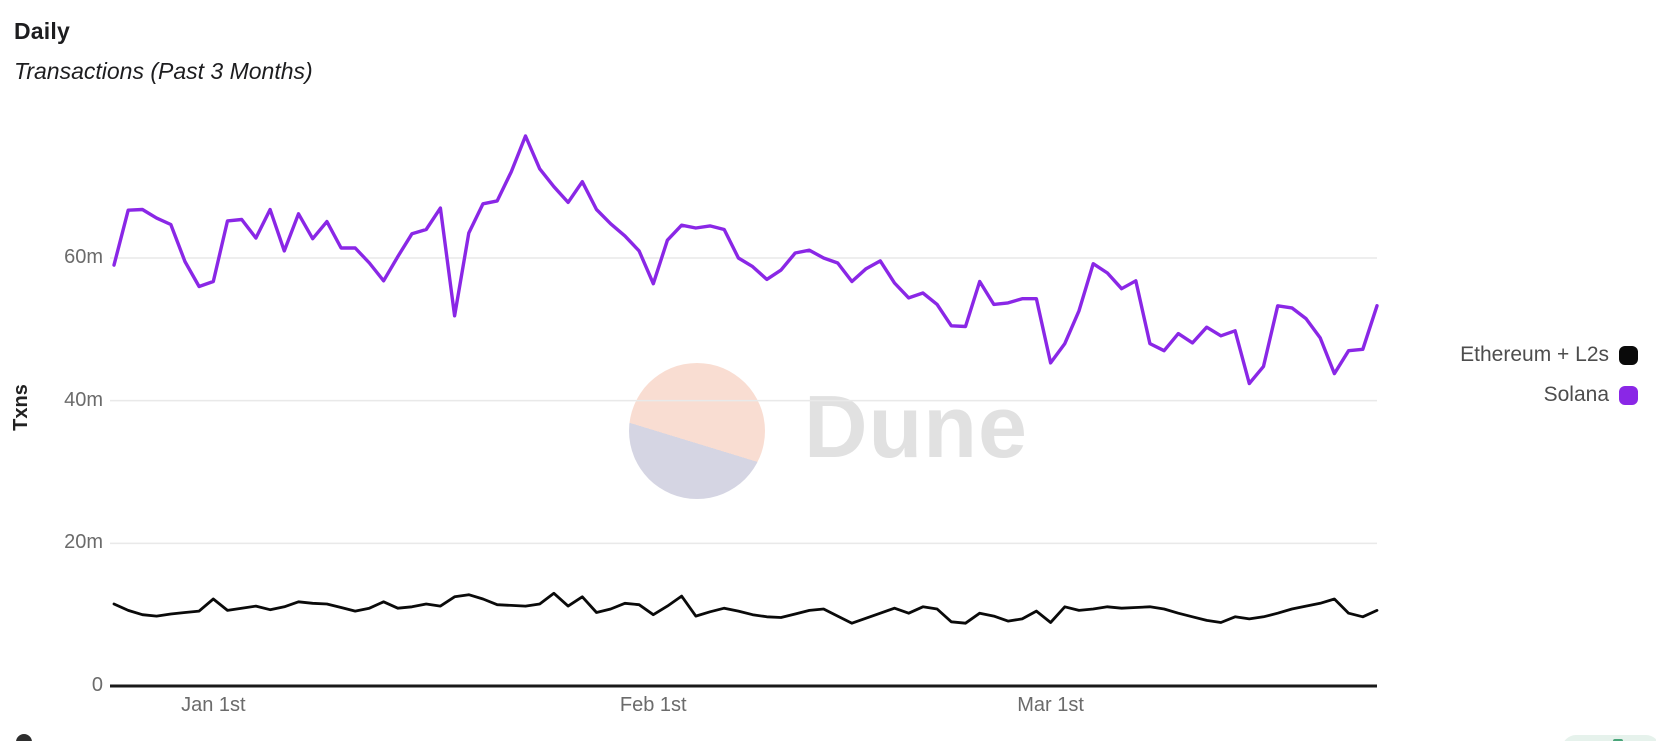 This screenshot has width=1656, height=741. What do you see at coordinates (1618, 740) in the screenshot?
I see `badge-glyph-icon` at bounding box center [1618, 740].